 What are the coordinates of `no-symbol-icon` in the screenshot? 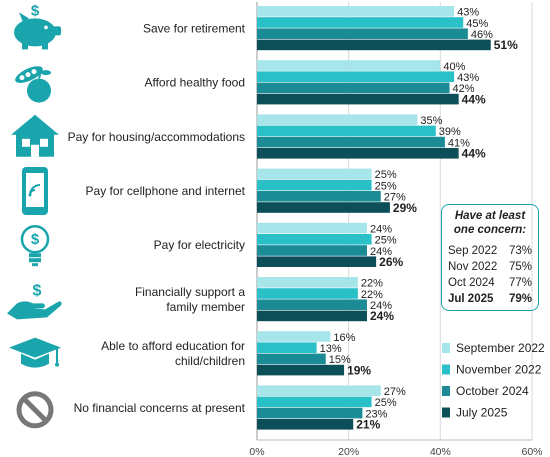 It's located at (35, 410).